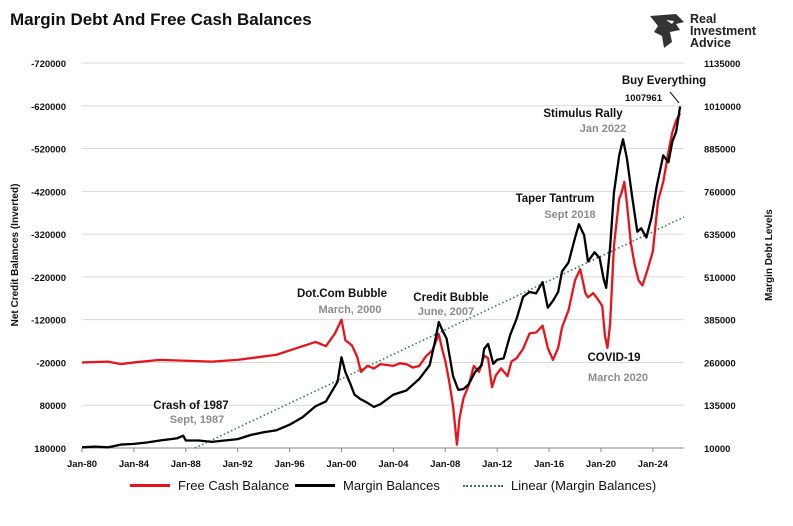  I want to click on x-tick-label: Jan-84, so click(134, 464).